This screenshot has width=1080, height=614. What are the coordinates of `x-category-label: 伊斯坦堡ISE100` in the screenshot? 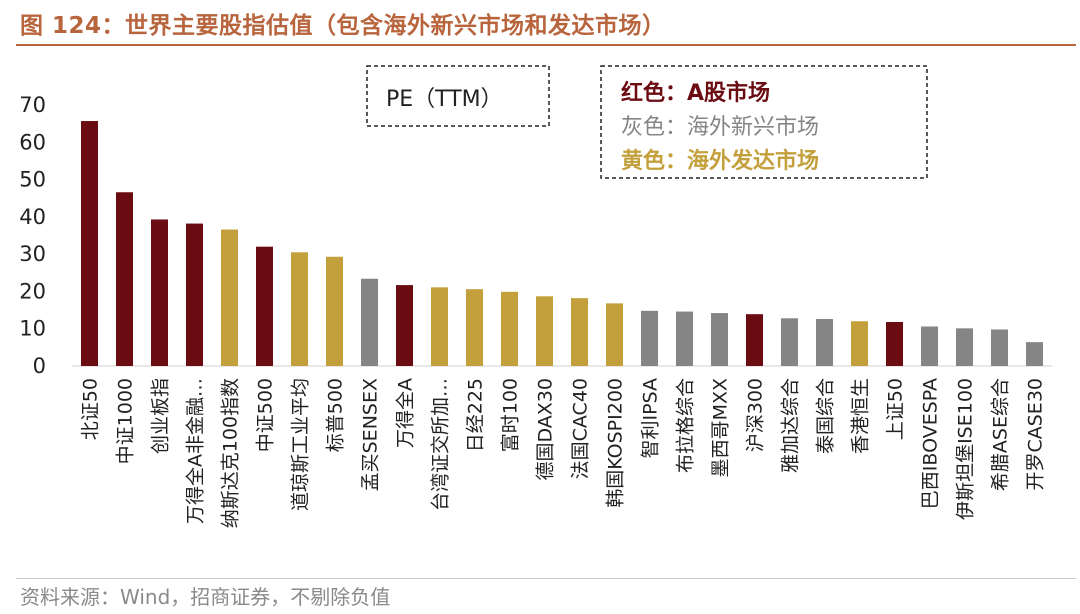 It's located at (966, 449).